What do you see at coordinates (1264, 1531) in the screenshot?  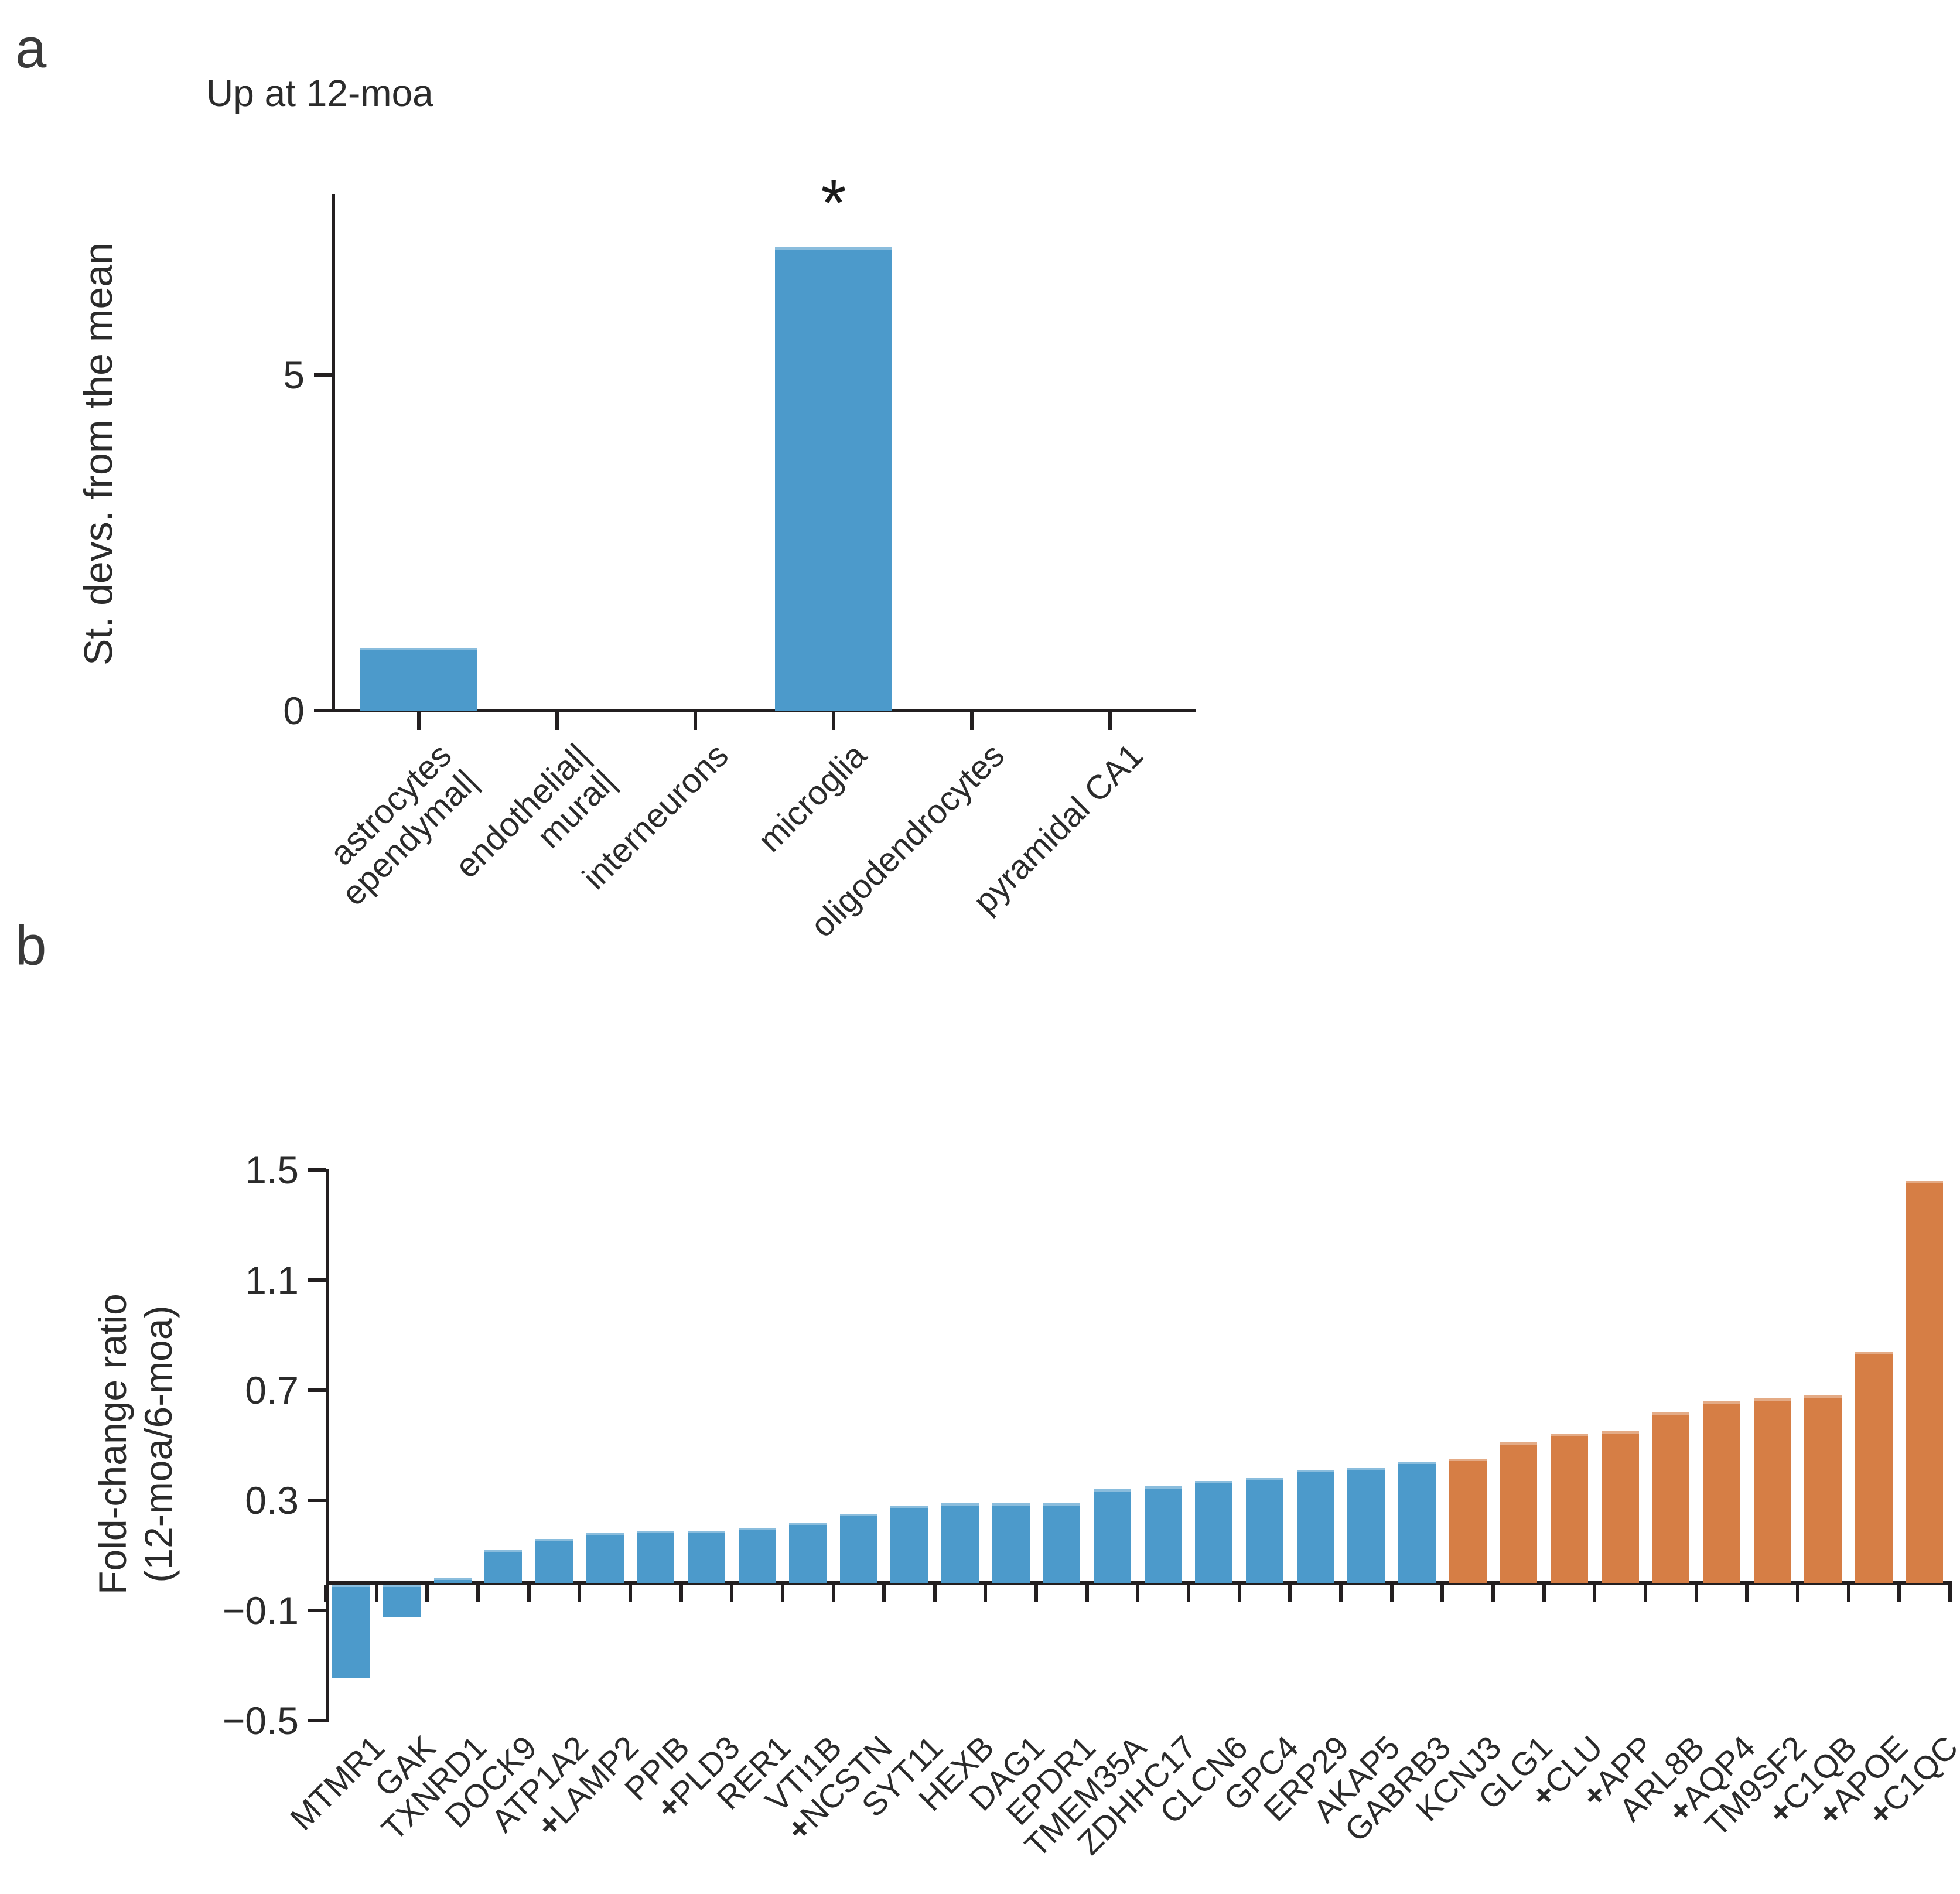 I see `panel-b-bar-GPC4` at bounding box center [1264, 1531].